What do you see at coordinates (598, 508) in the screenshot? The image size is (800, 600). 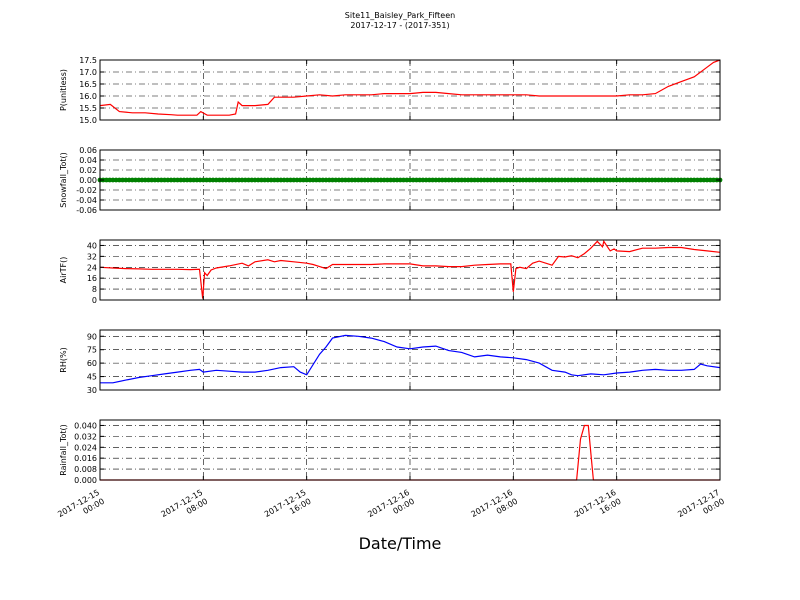 I see `x-tick-label: 2017-12-1616:00` at bounding box center [598, 508].